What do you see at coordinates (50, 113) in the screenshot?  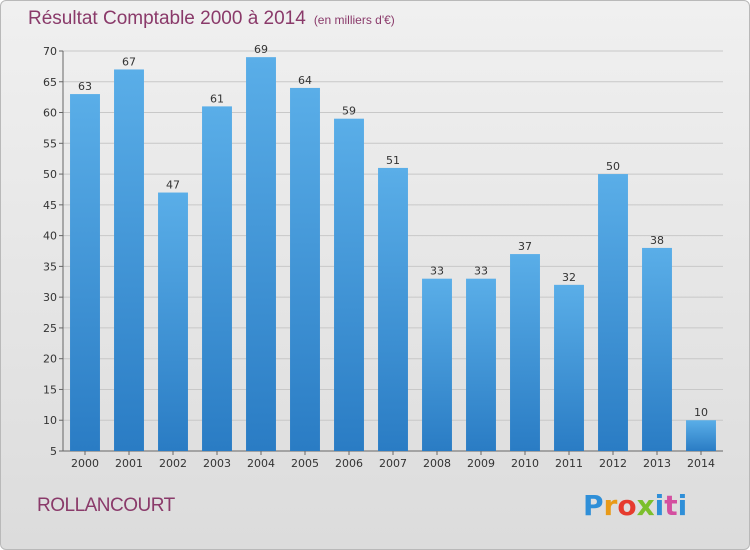 I see `y-tick-label: 60` at bounding box center [50, 113].